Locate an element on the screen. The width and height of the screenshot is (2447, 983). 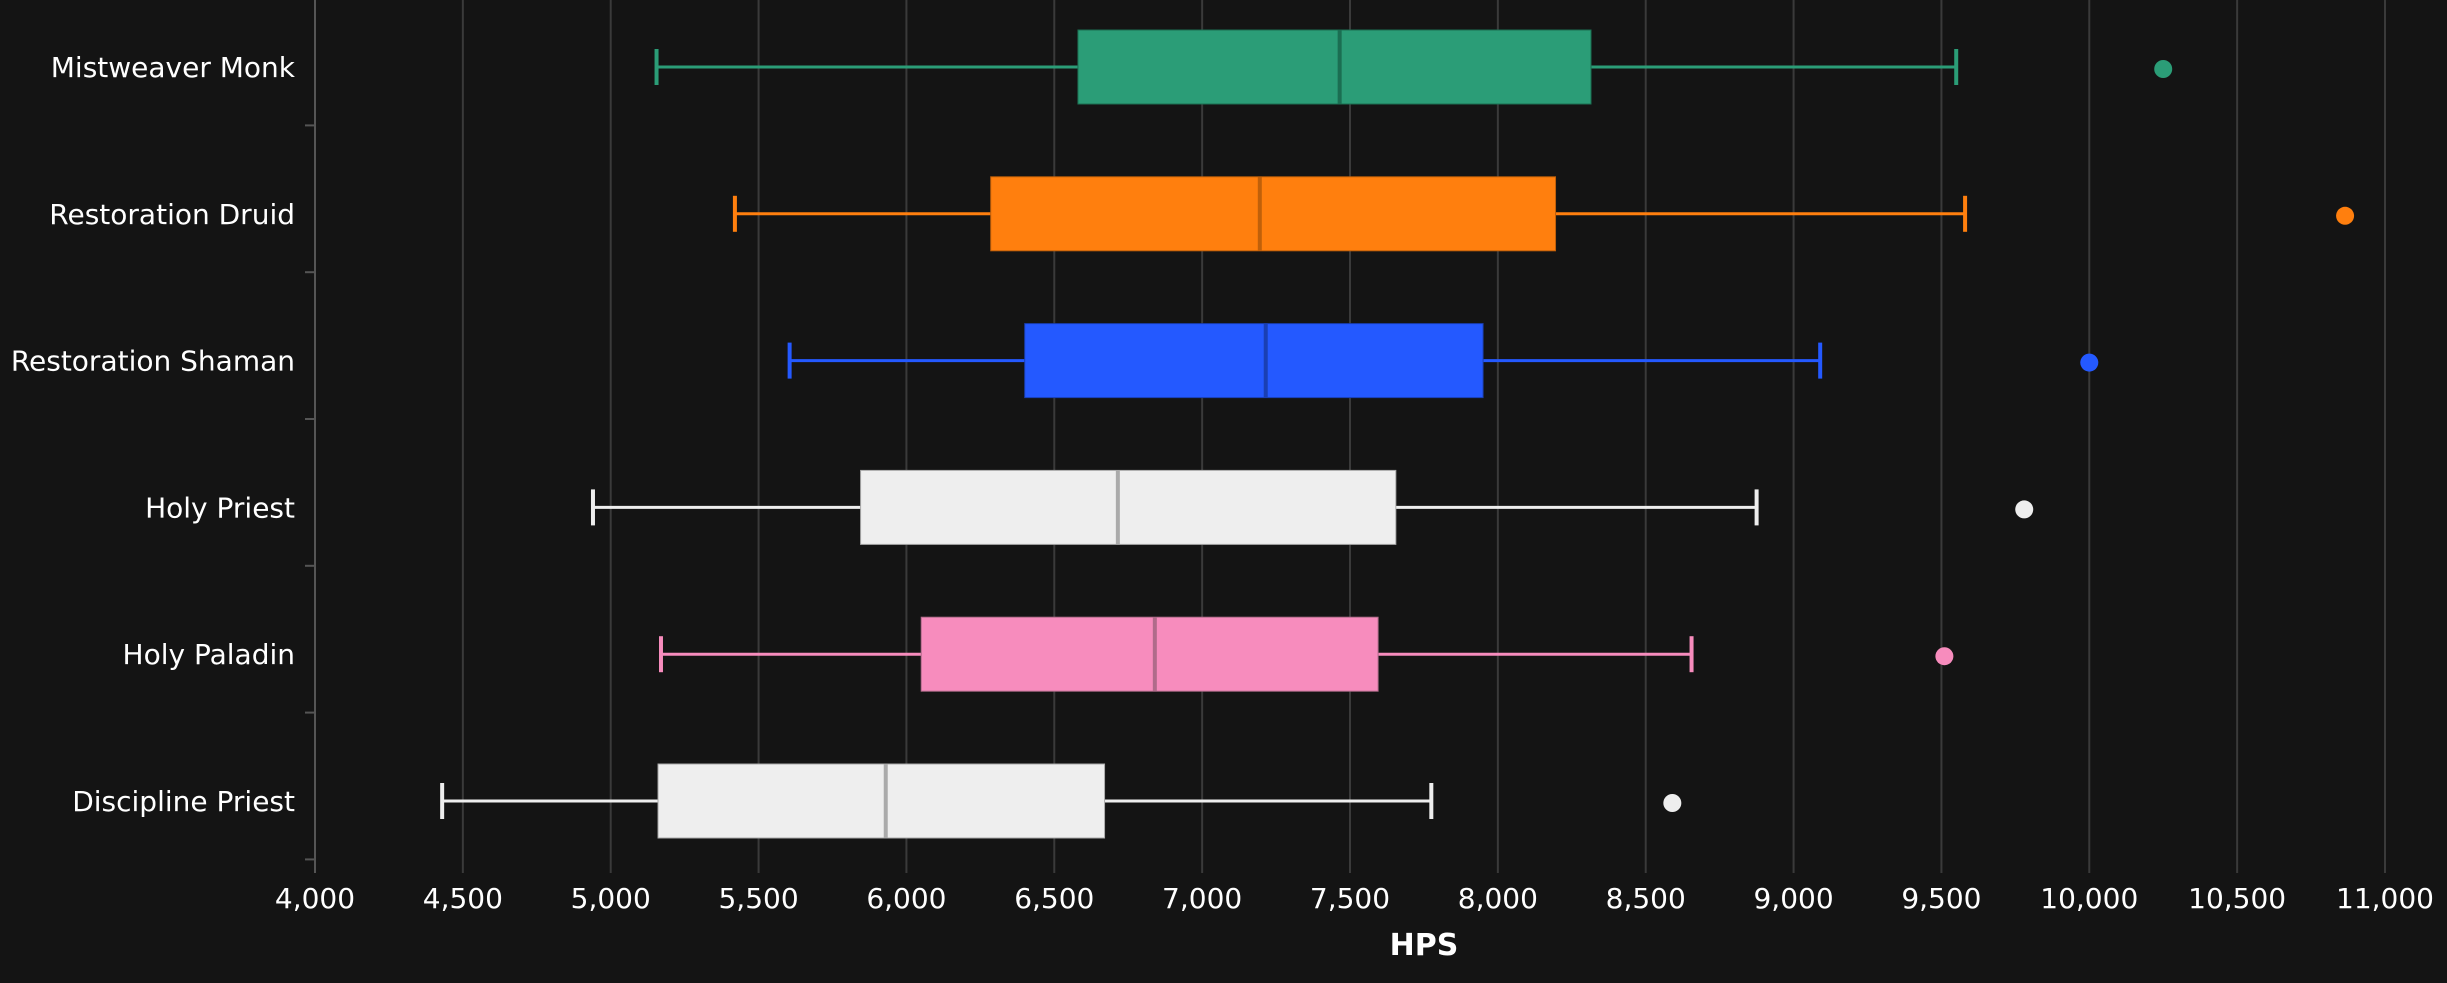
x-tick-label: 6,000 is located at coordinates (906, 898).